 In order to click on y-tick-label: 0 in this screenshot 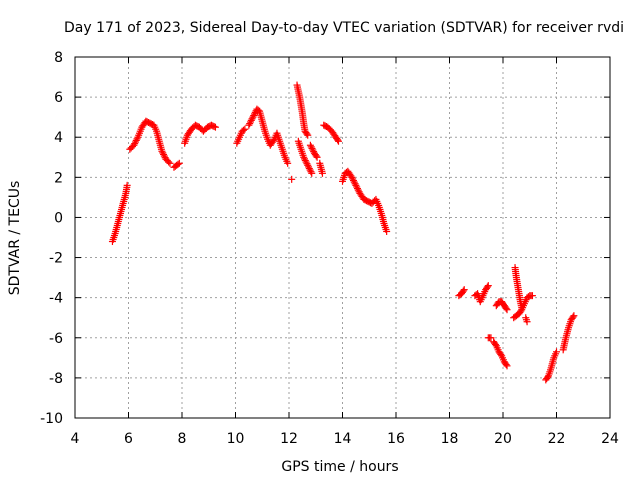, I will do `click(58, 218)`.